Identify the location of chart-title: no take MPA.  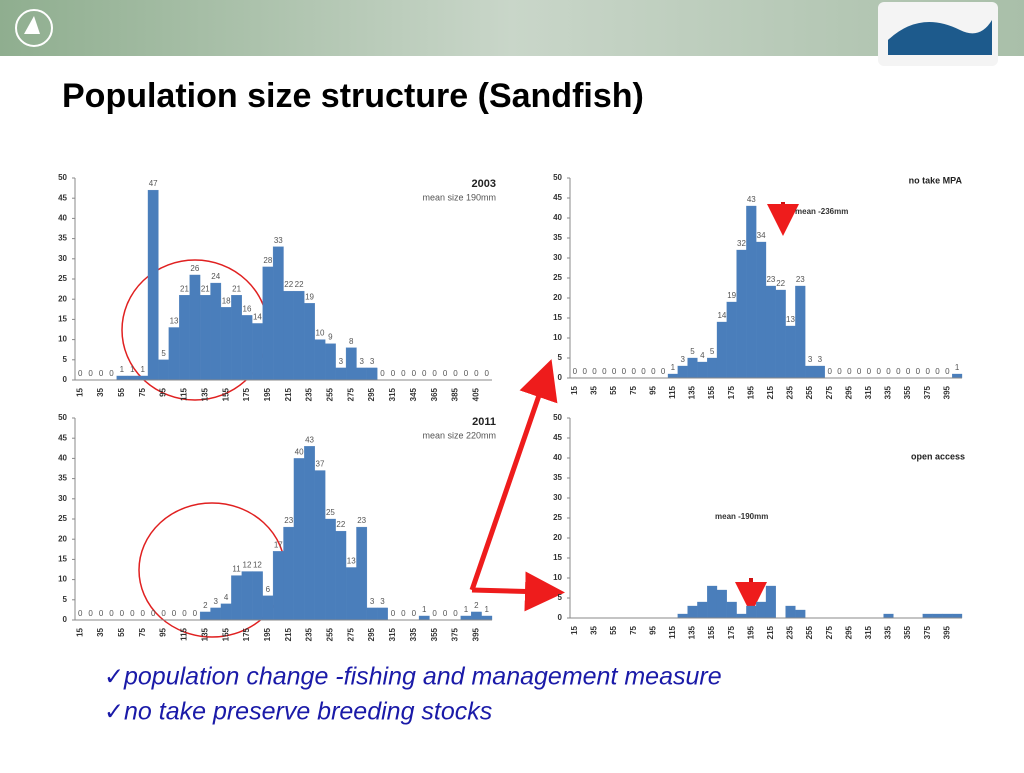
(936, 180).